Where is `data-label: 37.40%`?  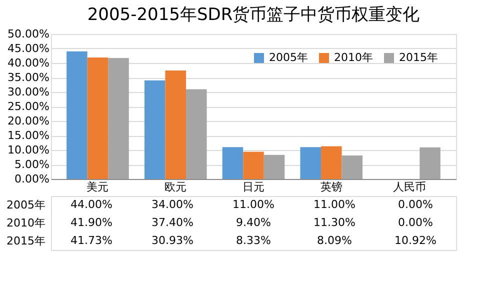 data-label: 37.40% is located at coordinates (173, 222).